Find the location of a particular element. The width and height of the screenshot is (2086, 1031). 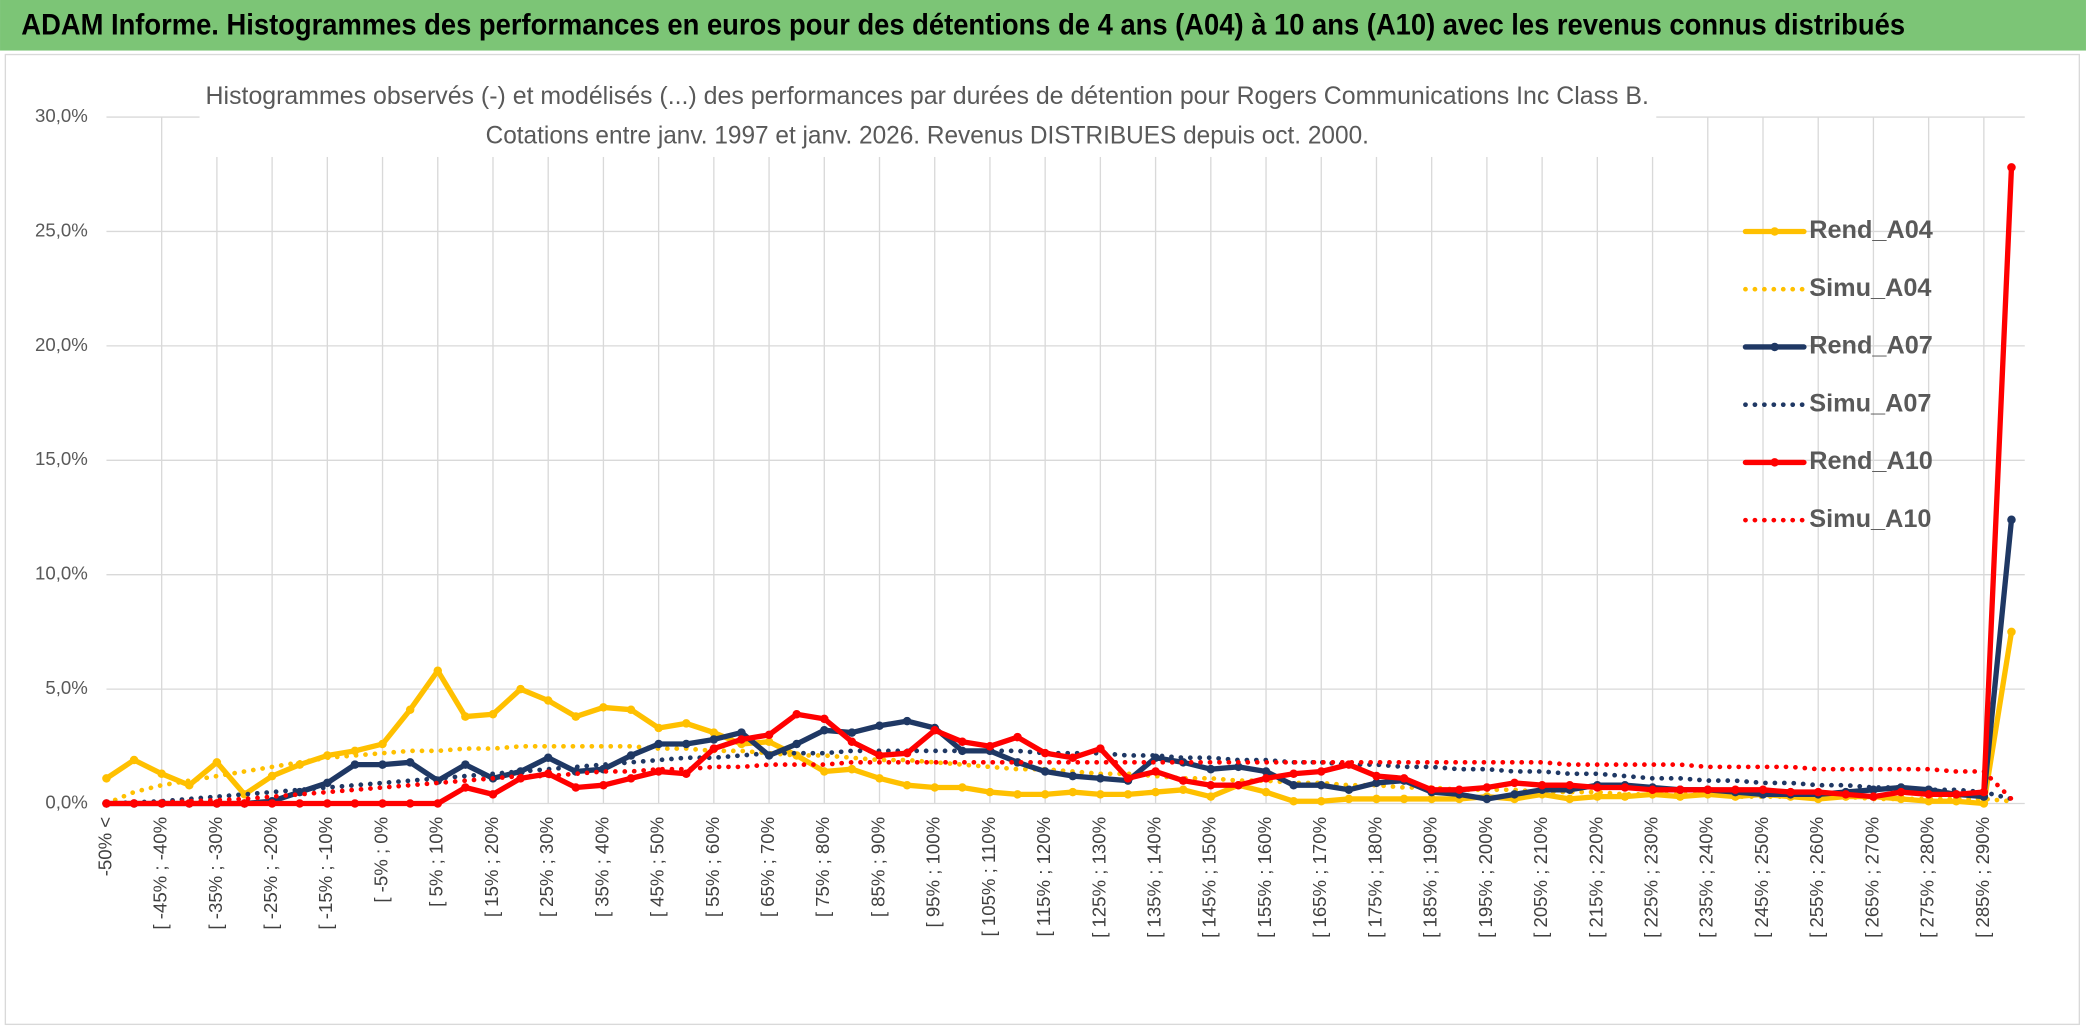

x-tick-label: [ 185% ; 190% is located at coordinates (1430, 877).